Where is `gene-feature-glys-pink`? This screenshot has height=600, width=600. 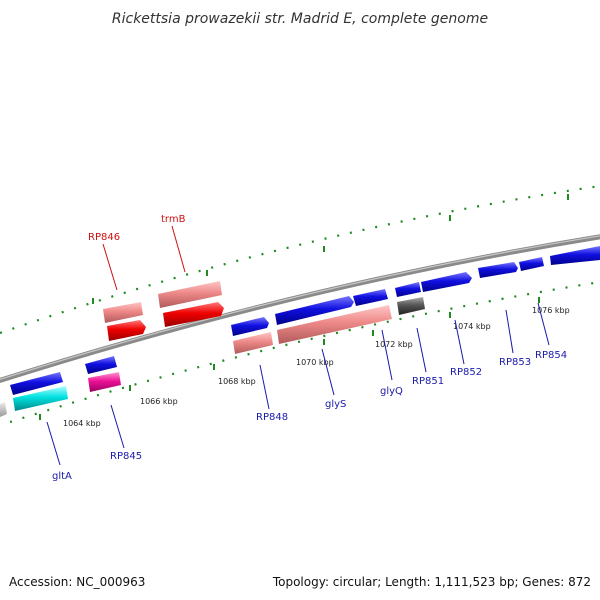
gene-feature-glys-pink is located at coordinates (334, 324).